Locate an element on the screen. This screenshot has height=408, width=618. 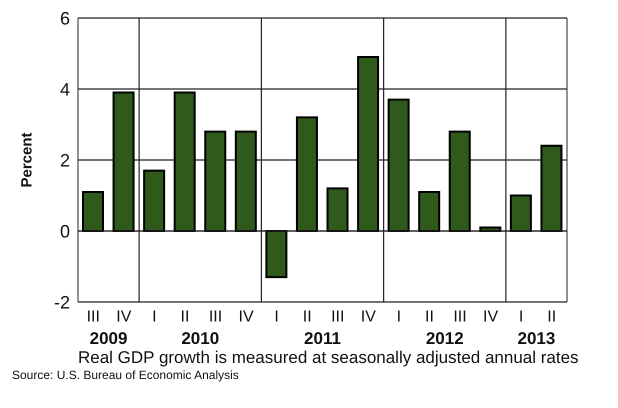
y-tick-label: 6 is located at coordinates (65, 18).